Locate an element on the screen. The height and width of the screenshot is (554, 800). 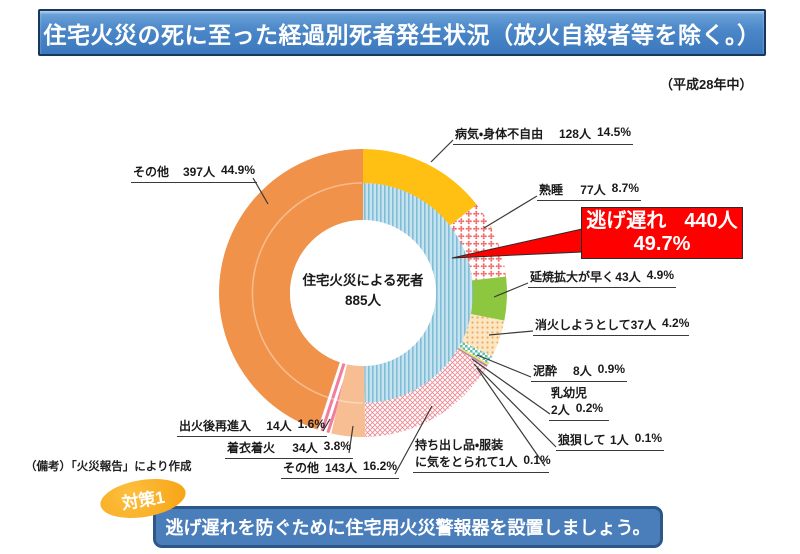
label-nyuyouji: 乳幼児 2人 0.2% is located at coordinates (579, 402).